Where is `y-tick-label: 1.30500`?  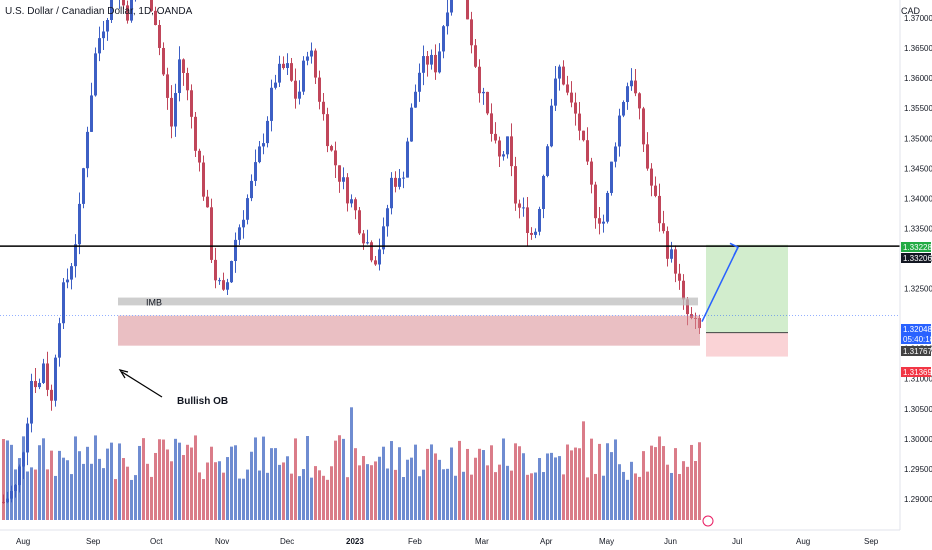
y-tick-label: 1.30500 is located at coordinates (918, 409).